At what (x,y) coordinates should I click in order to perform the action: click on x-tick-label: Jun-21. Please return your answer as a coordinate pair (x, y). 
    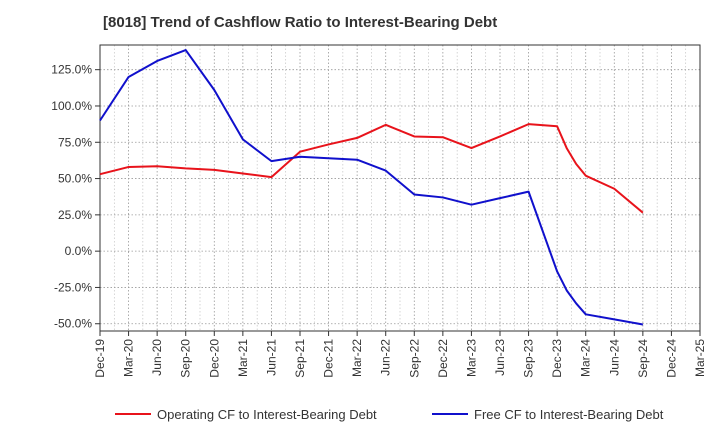
    Looking at the image, I should click on (271, 357).